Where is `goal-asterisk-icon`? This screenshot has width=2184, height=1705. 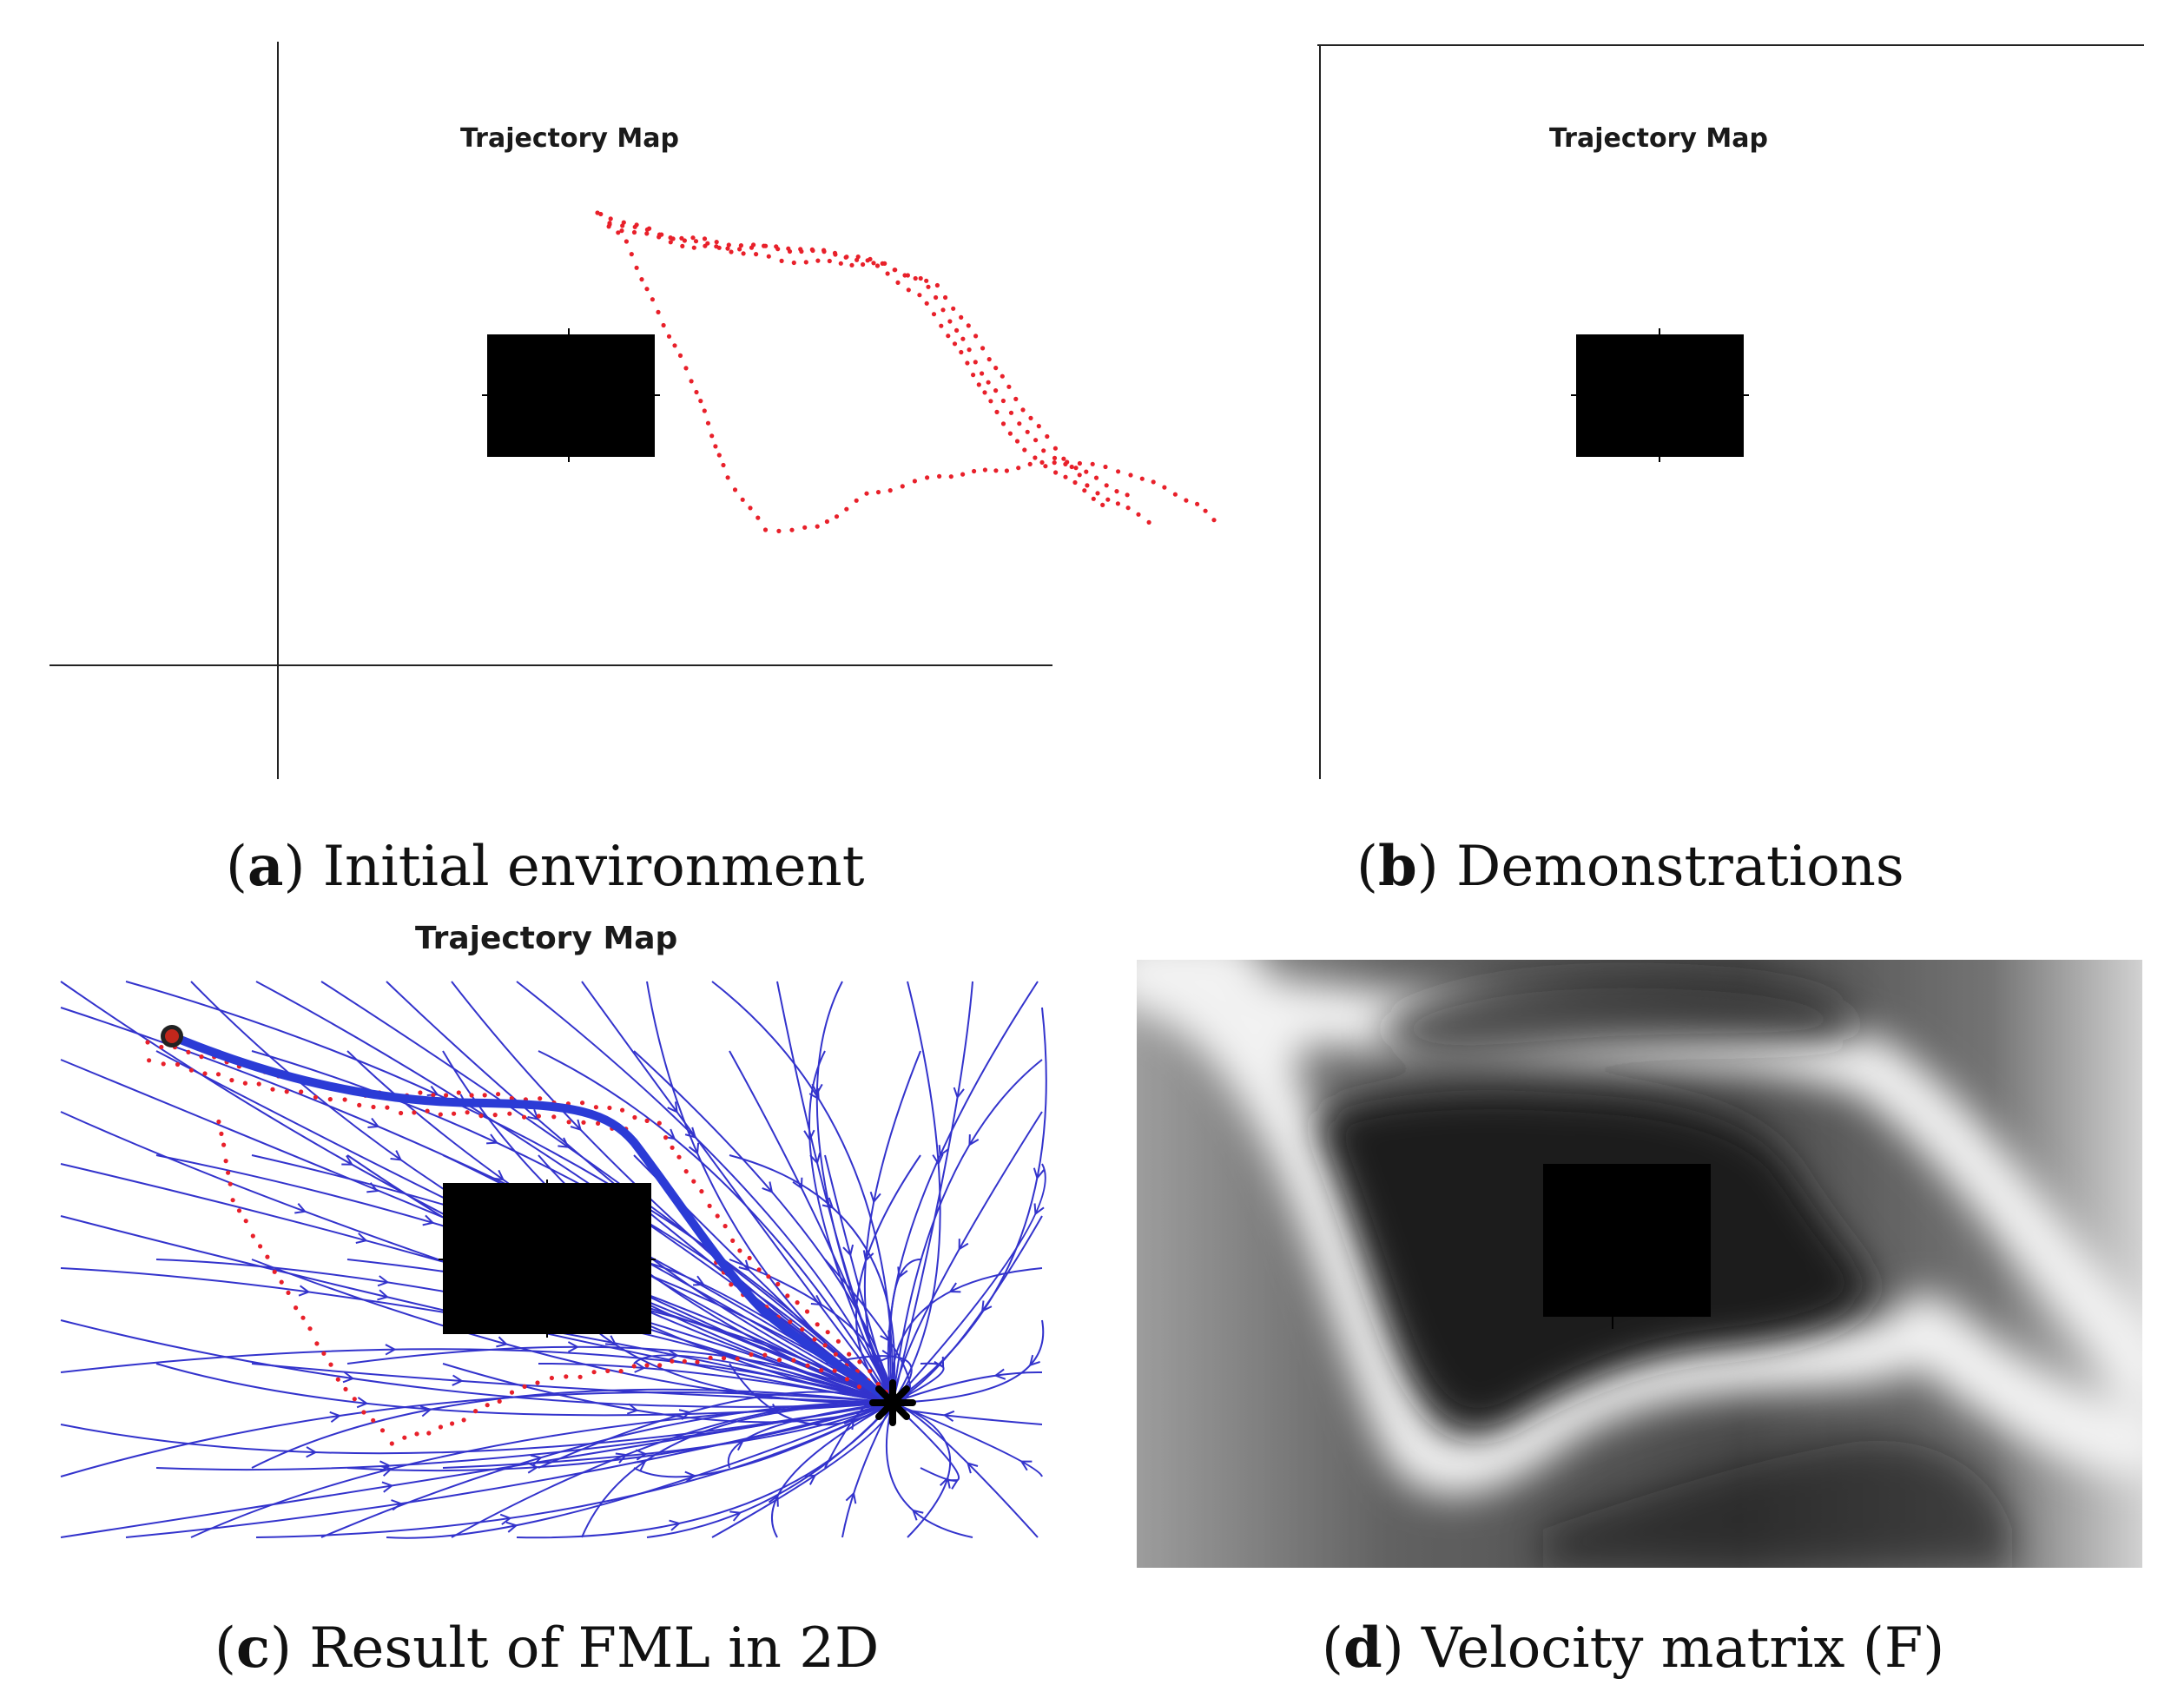
goal-asterisk-icon is located at coordinates (892, 1402).